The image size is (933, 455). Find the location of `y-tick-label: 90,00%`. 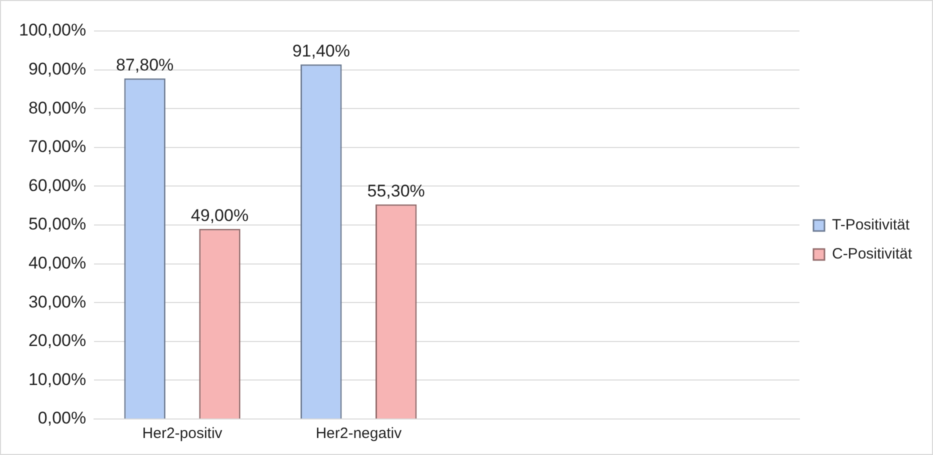

y-tick-label: 90,00% is located at coordinates (57, 68).